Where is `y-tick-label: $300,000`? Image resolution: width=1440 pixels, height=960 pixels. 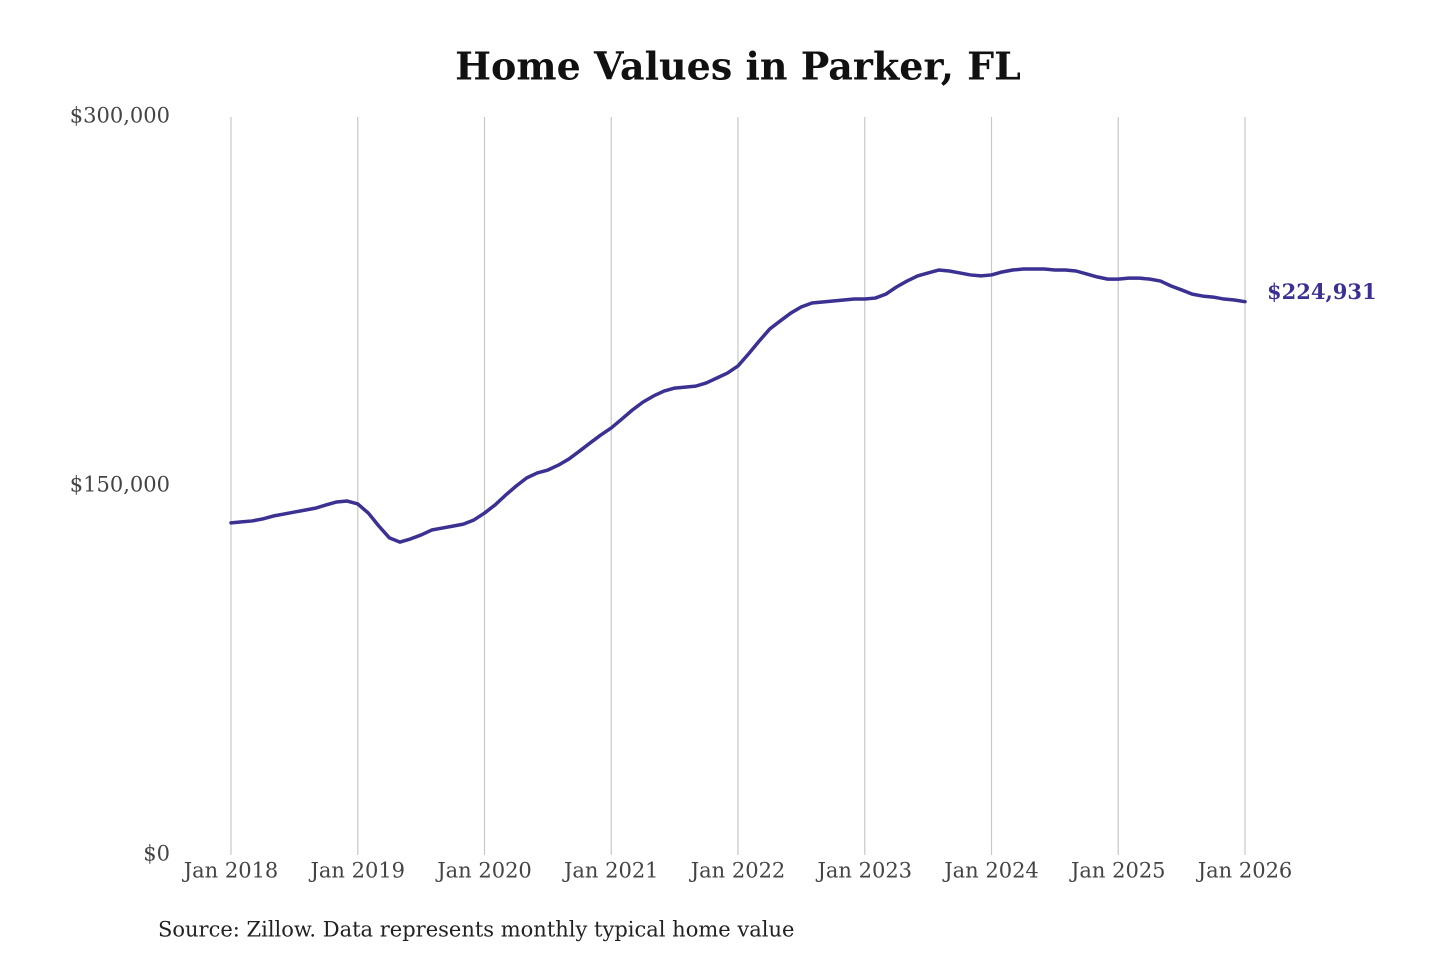
y-tick-label: $300,000 is located at coordinates (120, 116).